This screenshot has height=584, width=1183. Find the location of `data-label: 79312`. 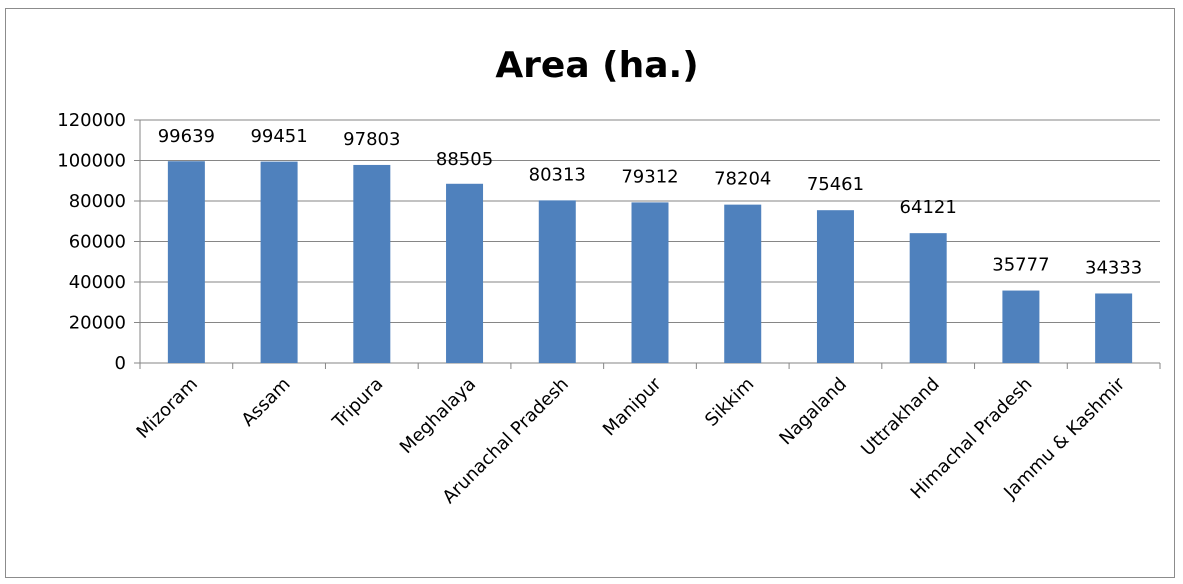

data-label: 79312 is located at coordinates (649, 176).